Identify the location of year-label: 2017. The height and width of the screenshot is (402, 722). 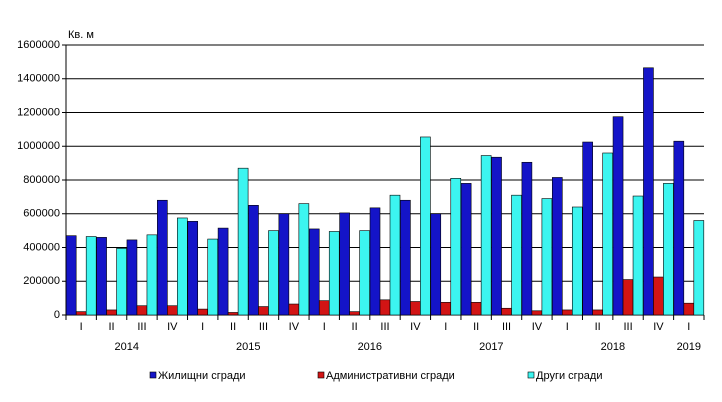
(491, 347).